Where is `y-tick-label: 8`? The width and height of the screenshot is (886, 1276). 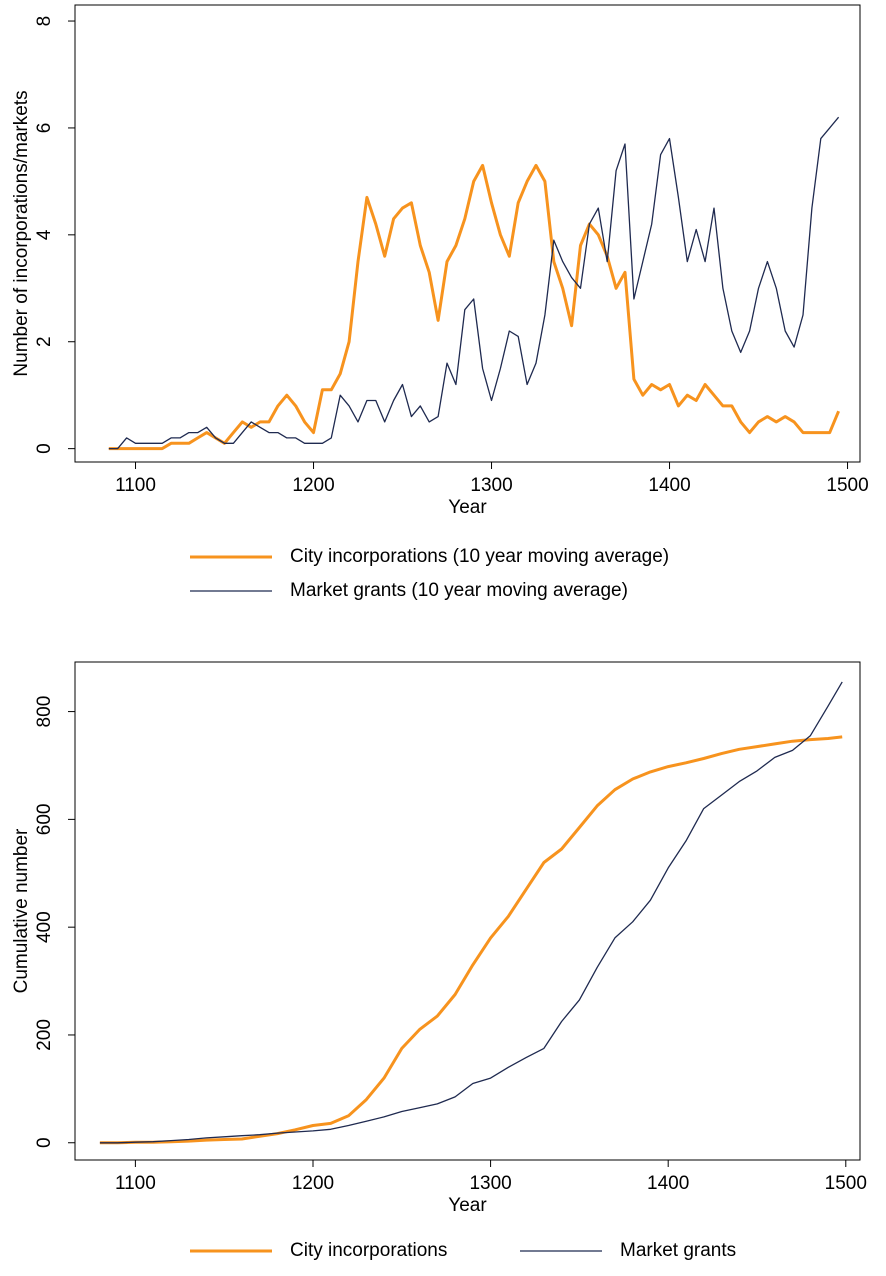
y-tick-label: 8 is located at coordinates (44, 21).